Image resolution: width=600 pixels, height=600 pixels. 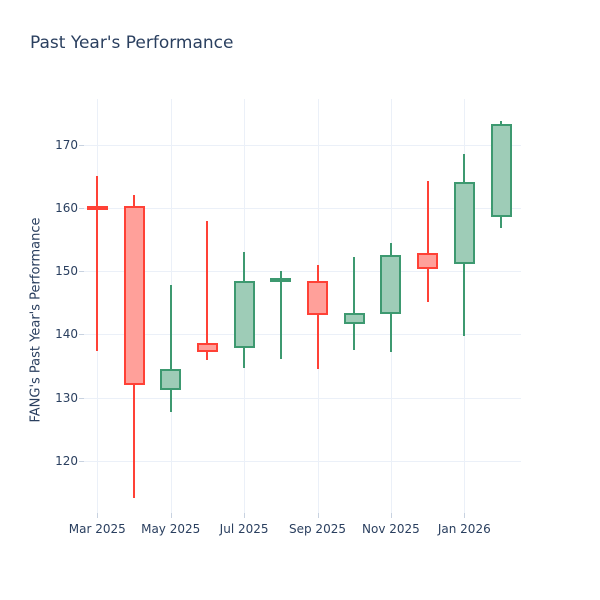 What do you see at coordinates (132, 43) in the screenshot?
I see `chart-title: Past Year's Performance` at bounding box center [132, 43].